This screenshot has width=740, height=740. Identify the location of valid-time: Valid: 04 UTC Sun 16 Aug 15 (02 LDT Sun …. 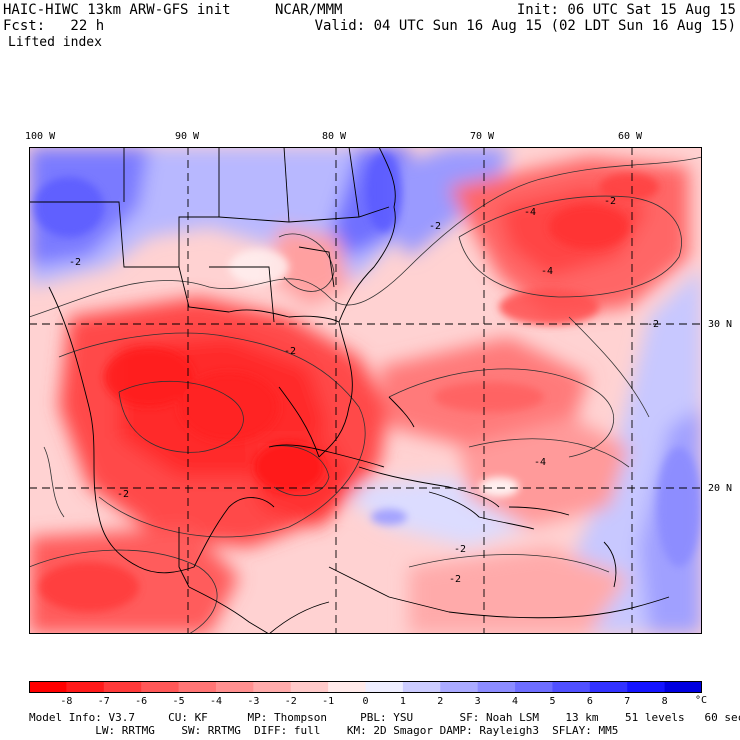
(525, 26).